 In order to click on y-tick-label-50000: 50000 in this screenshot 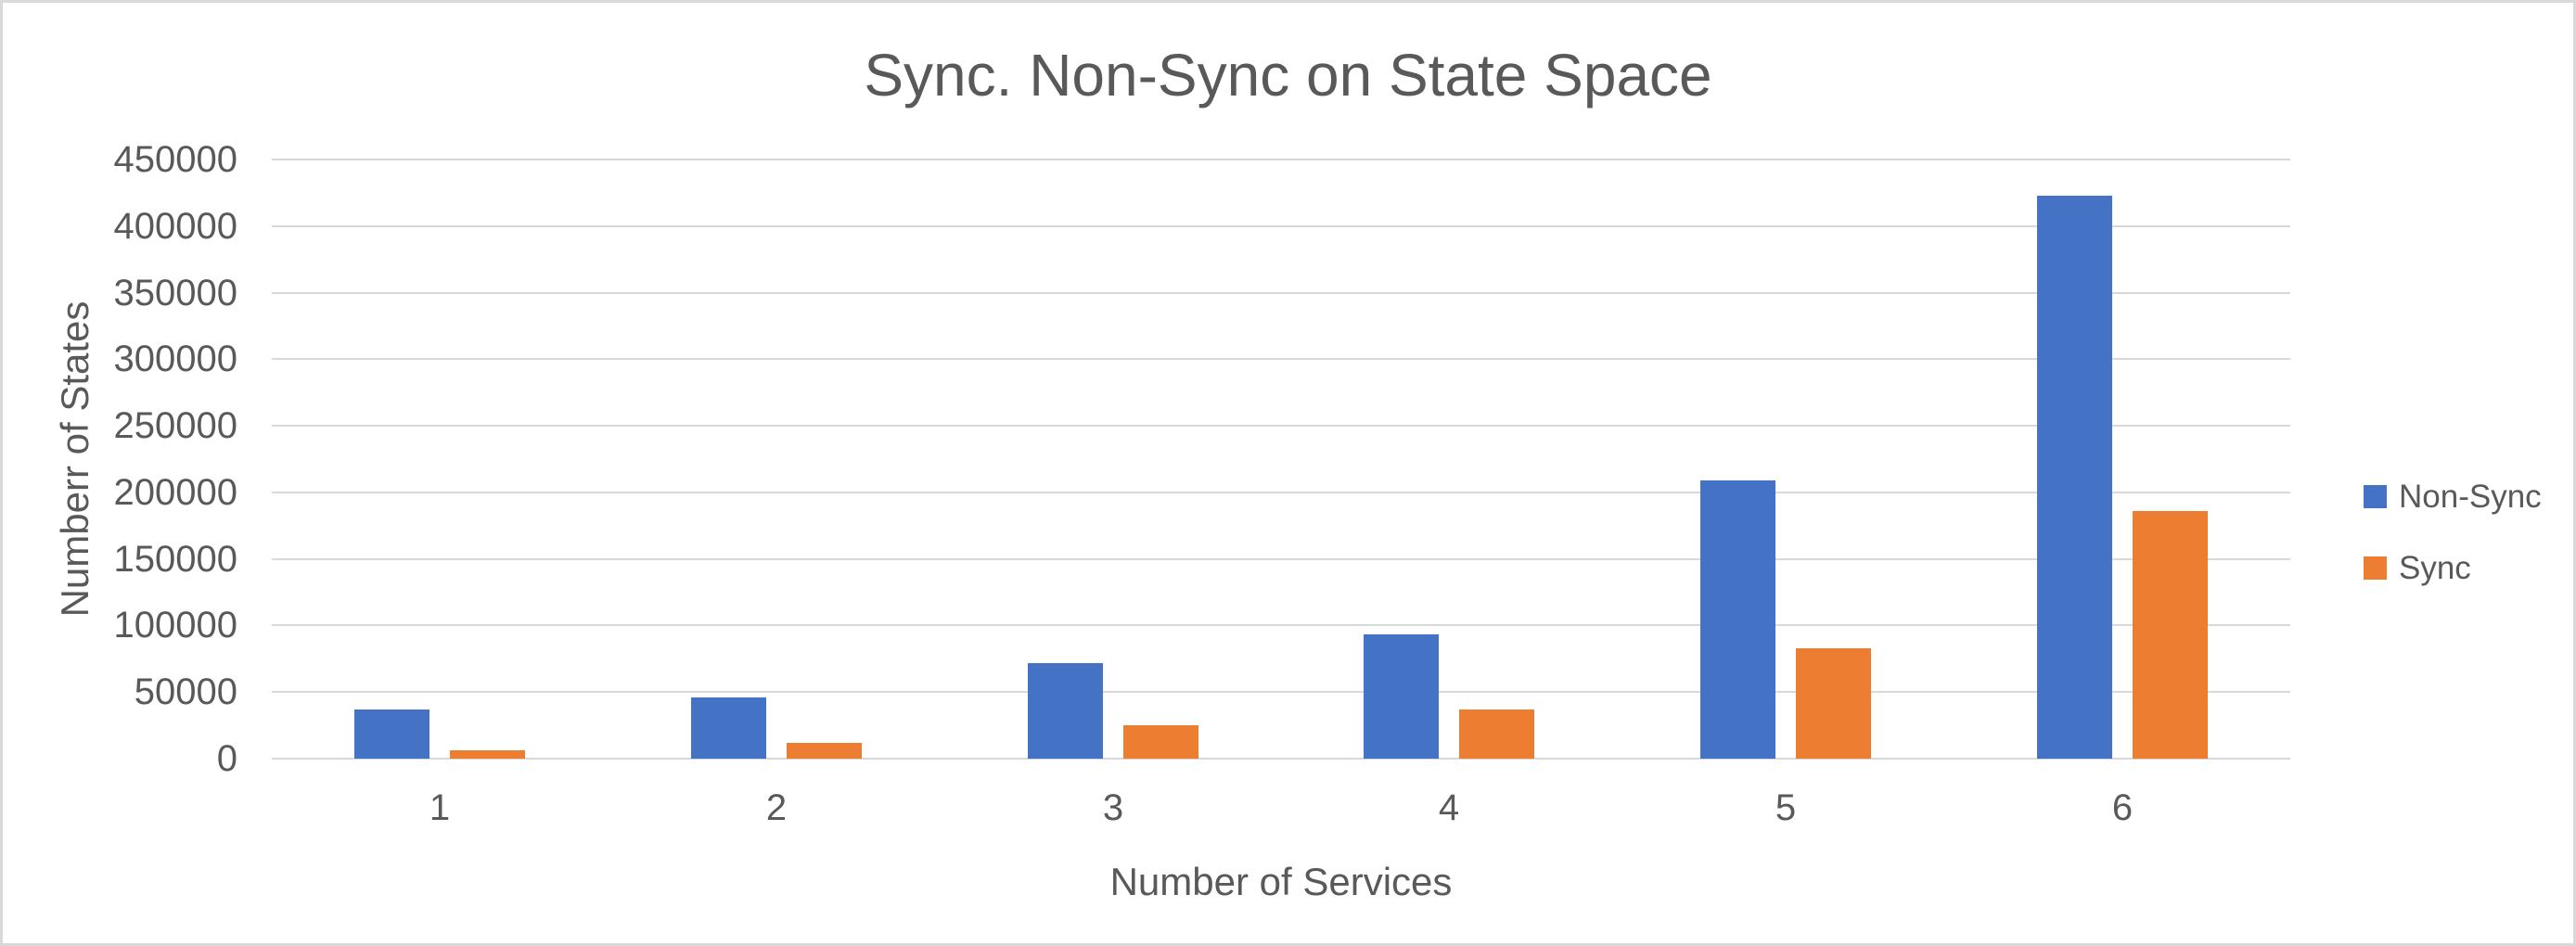, I will do `click(185, 692)`.